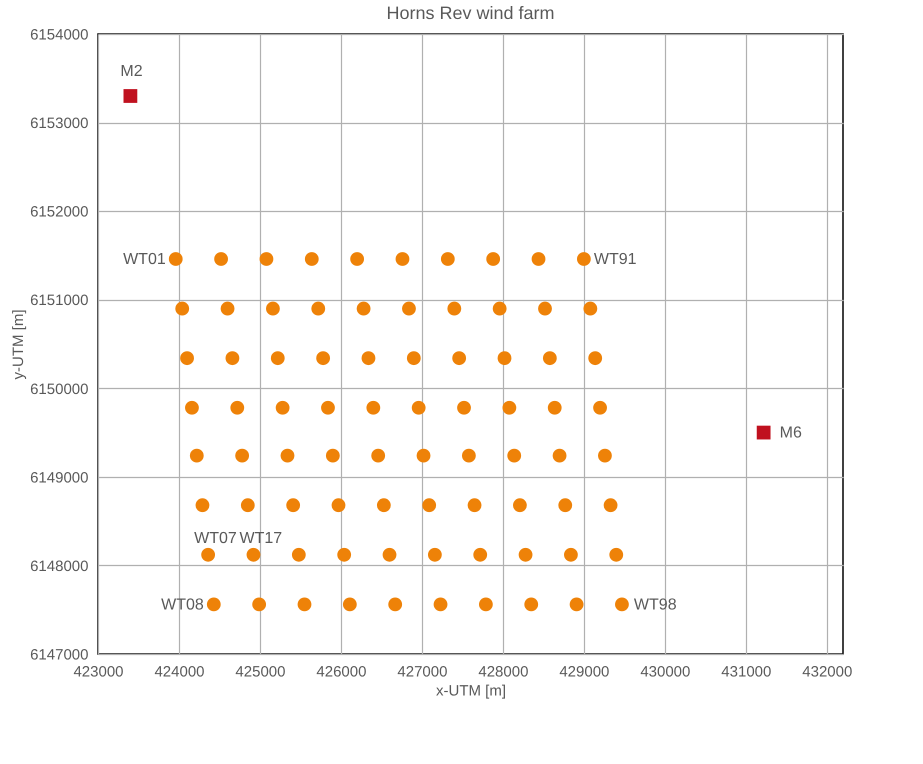 The height and width of the screenshot is (764, 923). What do you see at coordinates (59, 389) in the screenshot?
I see `y-tick-label: 6150000` at bounding box center [59, 389].